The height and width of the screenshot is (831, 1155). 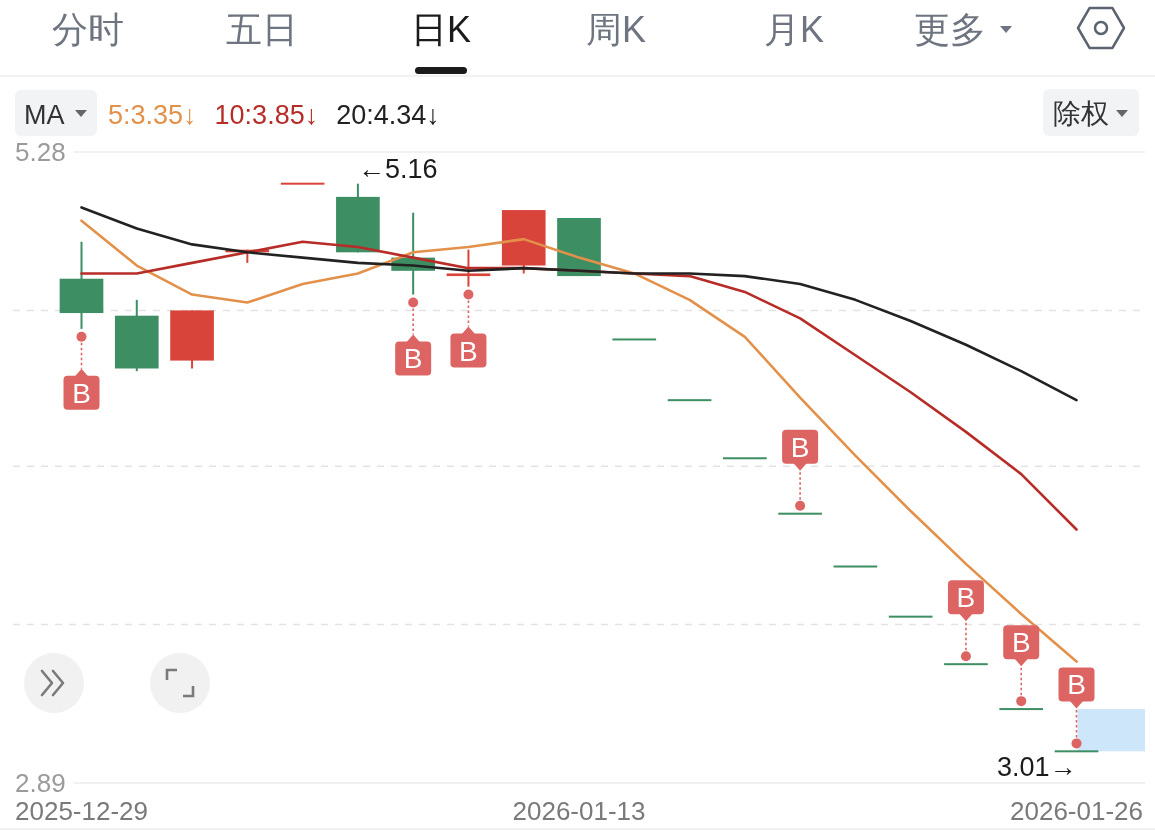 I want to click on text: 分时, so click(x=88, y=29).